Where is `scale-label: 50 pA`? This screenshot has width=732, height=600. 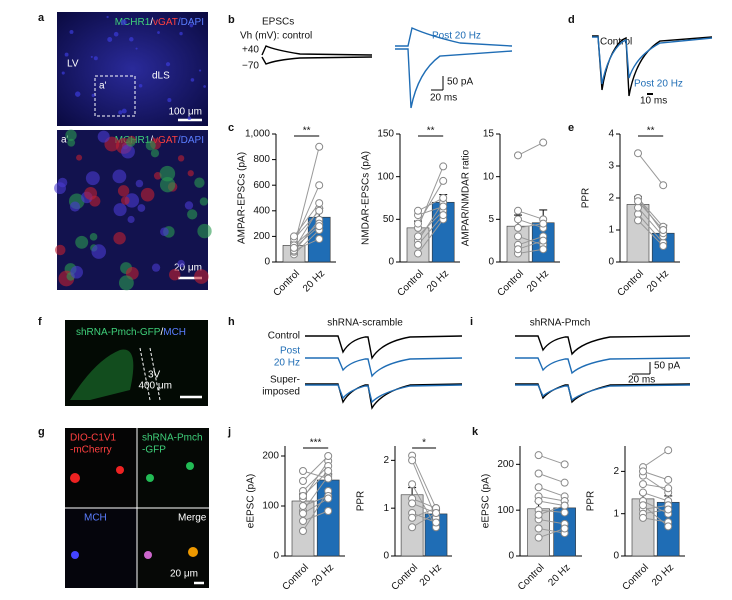 scale-label: 50 pA is located at coordinates (667, 366).